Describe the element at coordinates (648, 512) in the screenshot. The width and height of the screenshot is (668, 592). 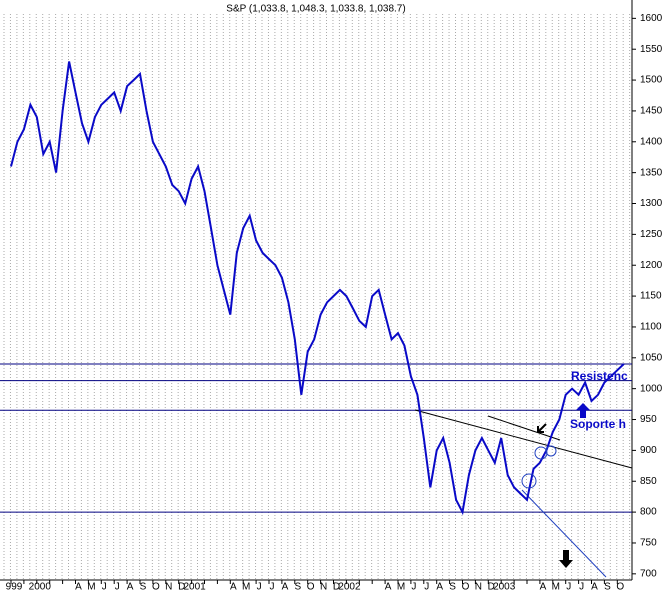
I see `y-tick-label: 800` at that location.